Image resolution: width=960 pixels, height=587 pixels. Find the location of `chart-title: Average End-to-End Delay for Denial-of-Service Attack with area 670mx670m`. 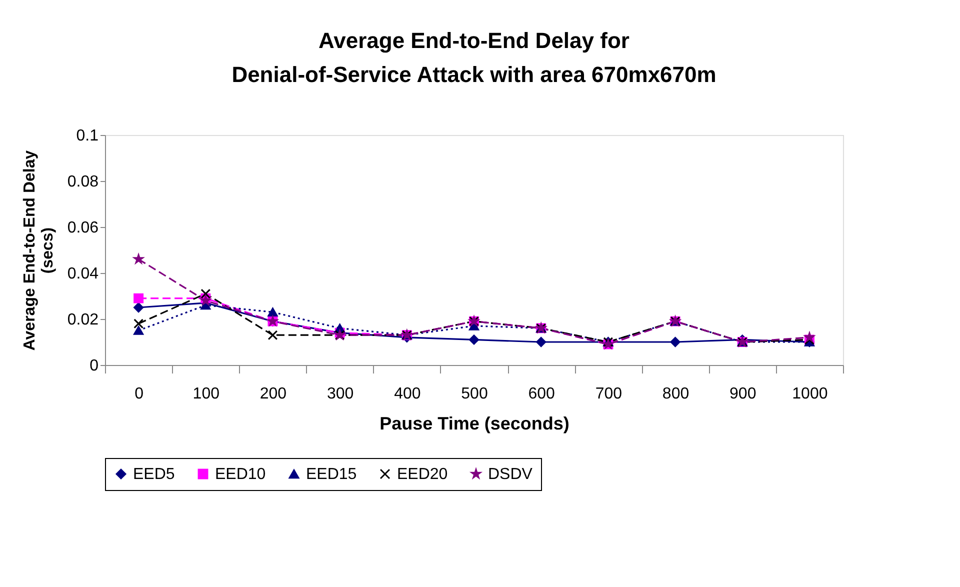

chart-title: Average End-to-End Delay for Denial-of-Service Attack with area 670mx670m is located at coordinates (474, 57).